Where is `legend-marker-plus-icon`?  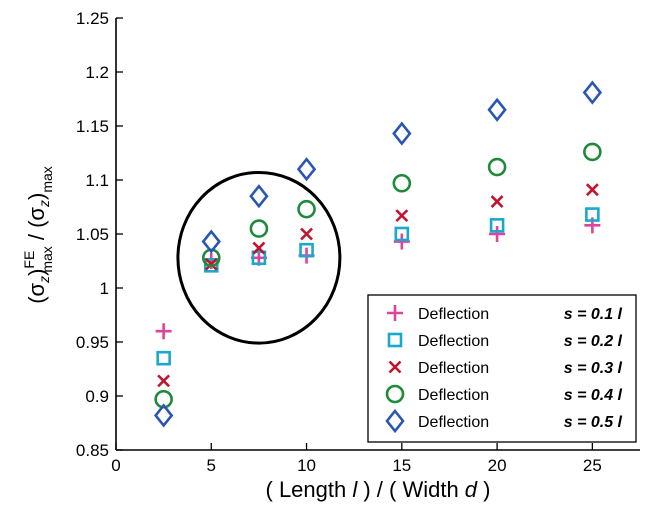 legend-marker-plus-icon is located at coordinates (395, 313).